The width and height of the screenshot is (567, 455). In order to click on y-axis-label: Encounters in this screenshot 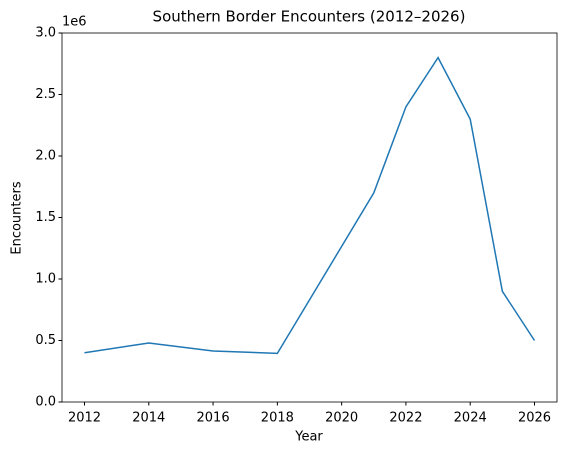, I will do `click(17, 217)`.